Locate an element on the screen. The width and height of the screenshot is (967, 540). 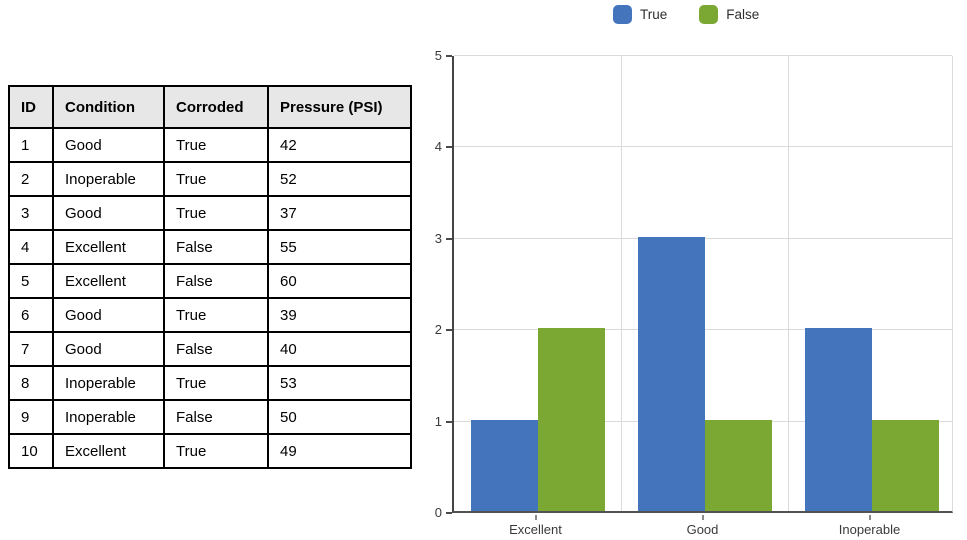
bar-true-good is located at coordinates (671, 373).